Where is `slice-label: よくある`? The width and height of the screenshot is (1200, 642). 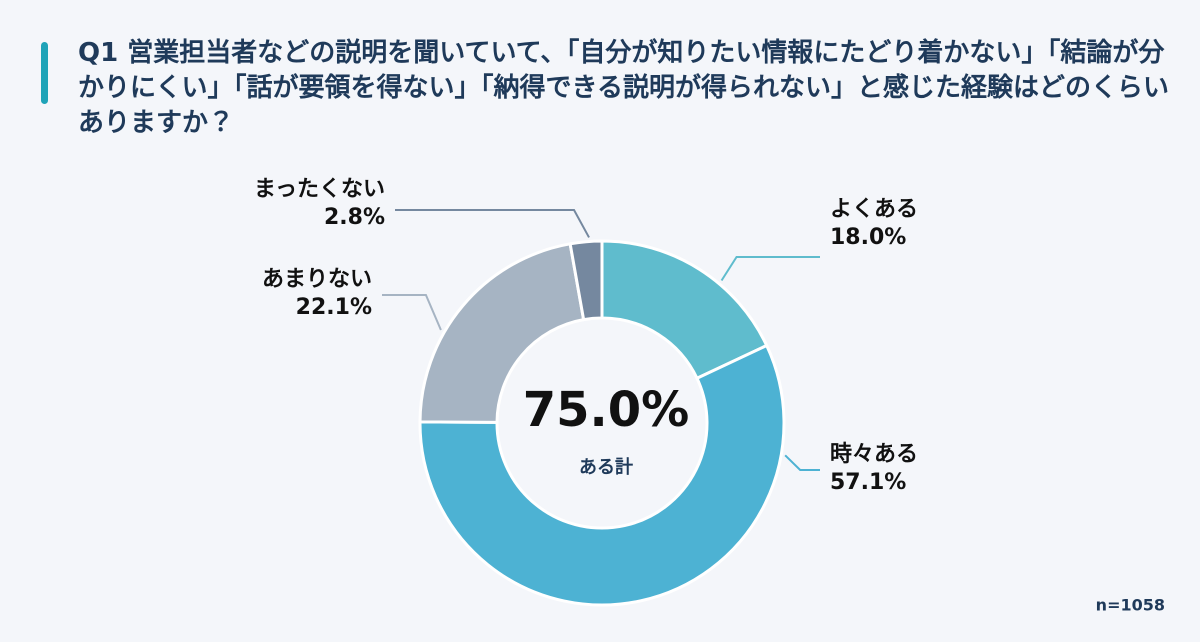 slice-label: よくある is located at coordinates (874, 209).